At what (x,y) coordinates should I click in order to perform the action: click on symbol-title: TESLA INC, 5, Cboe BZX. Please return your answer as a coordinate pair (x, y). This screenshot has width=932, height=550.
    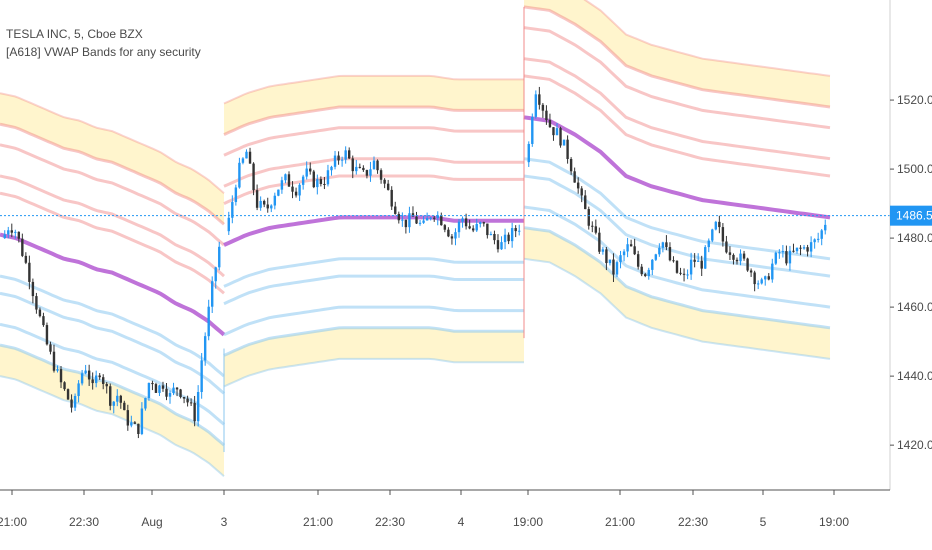
    Looking at the image, I should click on (74, 34).